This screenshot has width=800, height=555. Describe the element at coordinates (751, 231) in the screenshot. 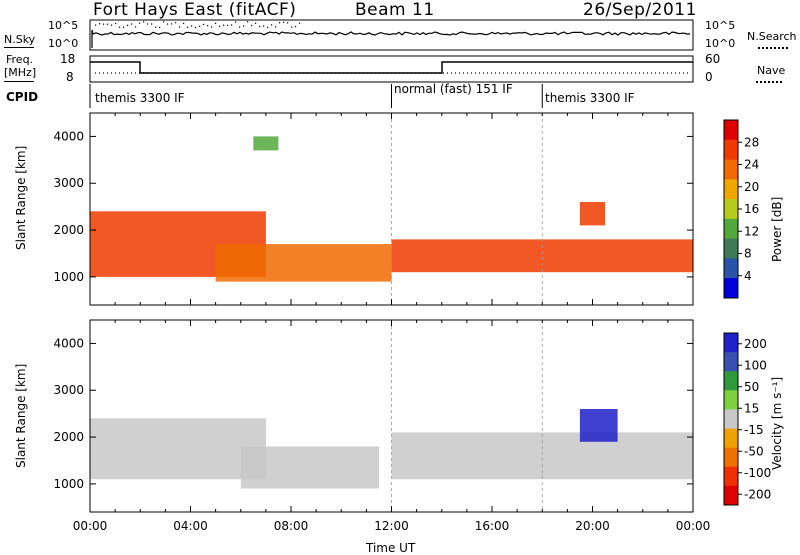

I see `colorbar-tick-label: 12` at that location.